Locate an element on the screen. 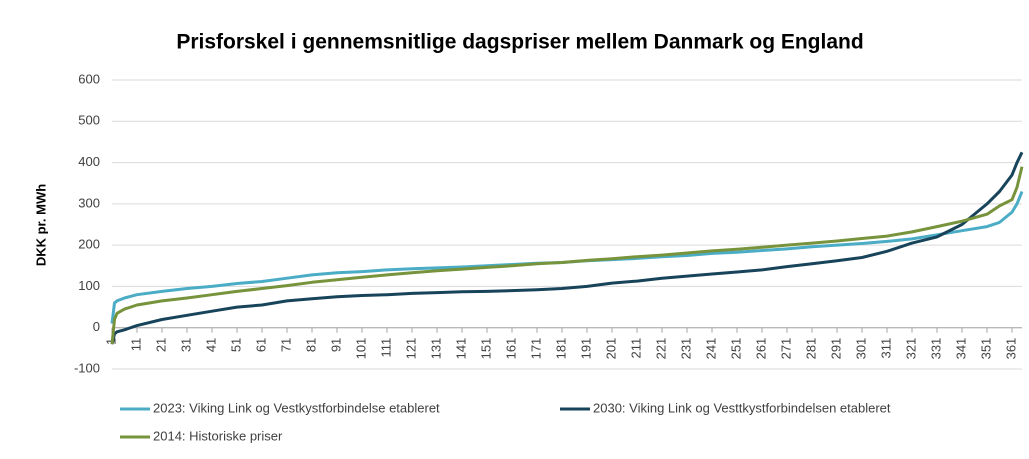 Image resolution: width=1029 pixels, height=459 pixels. y-tick-label: 400 is located at coordinates (89, 161).